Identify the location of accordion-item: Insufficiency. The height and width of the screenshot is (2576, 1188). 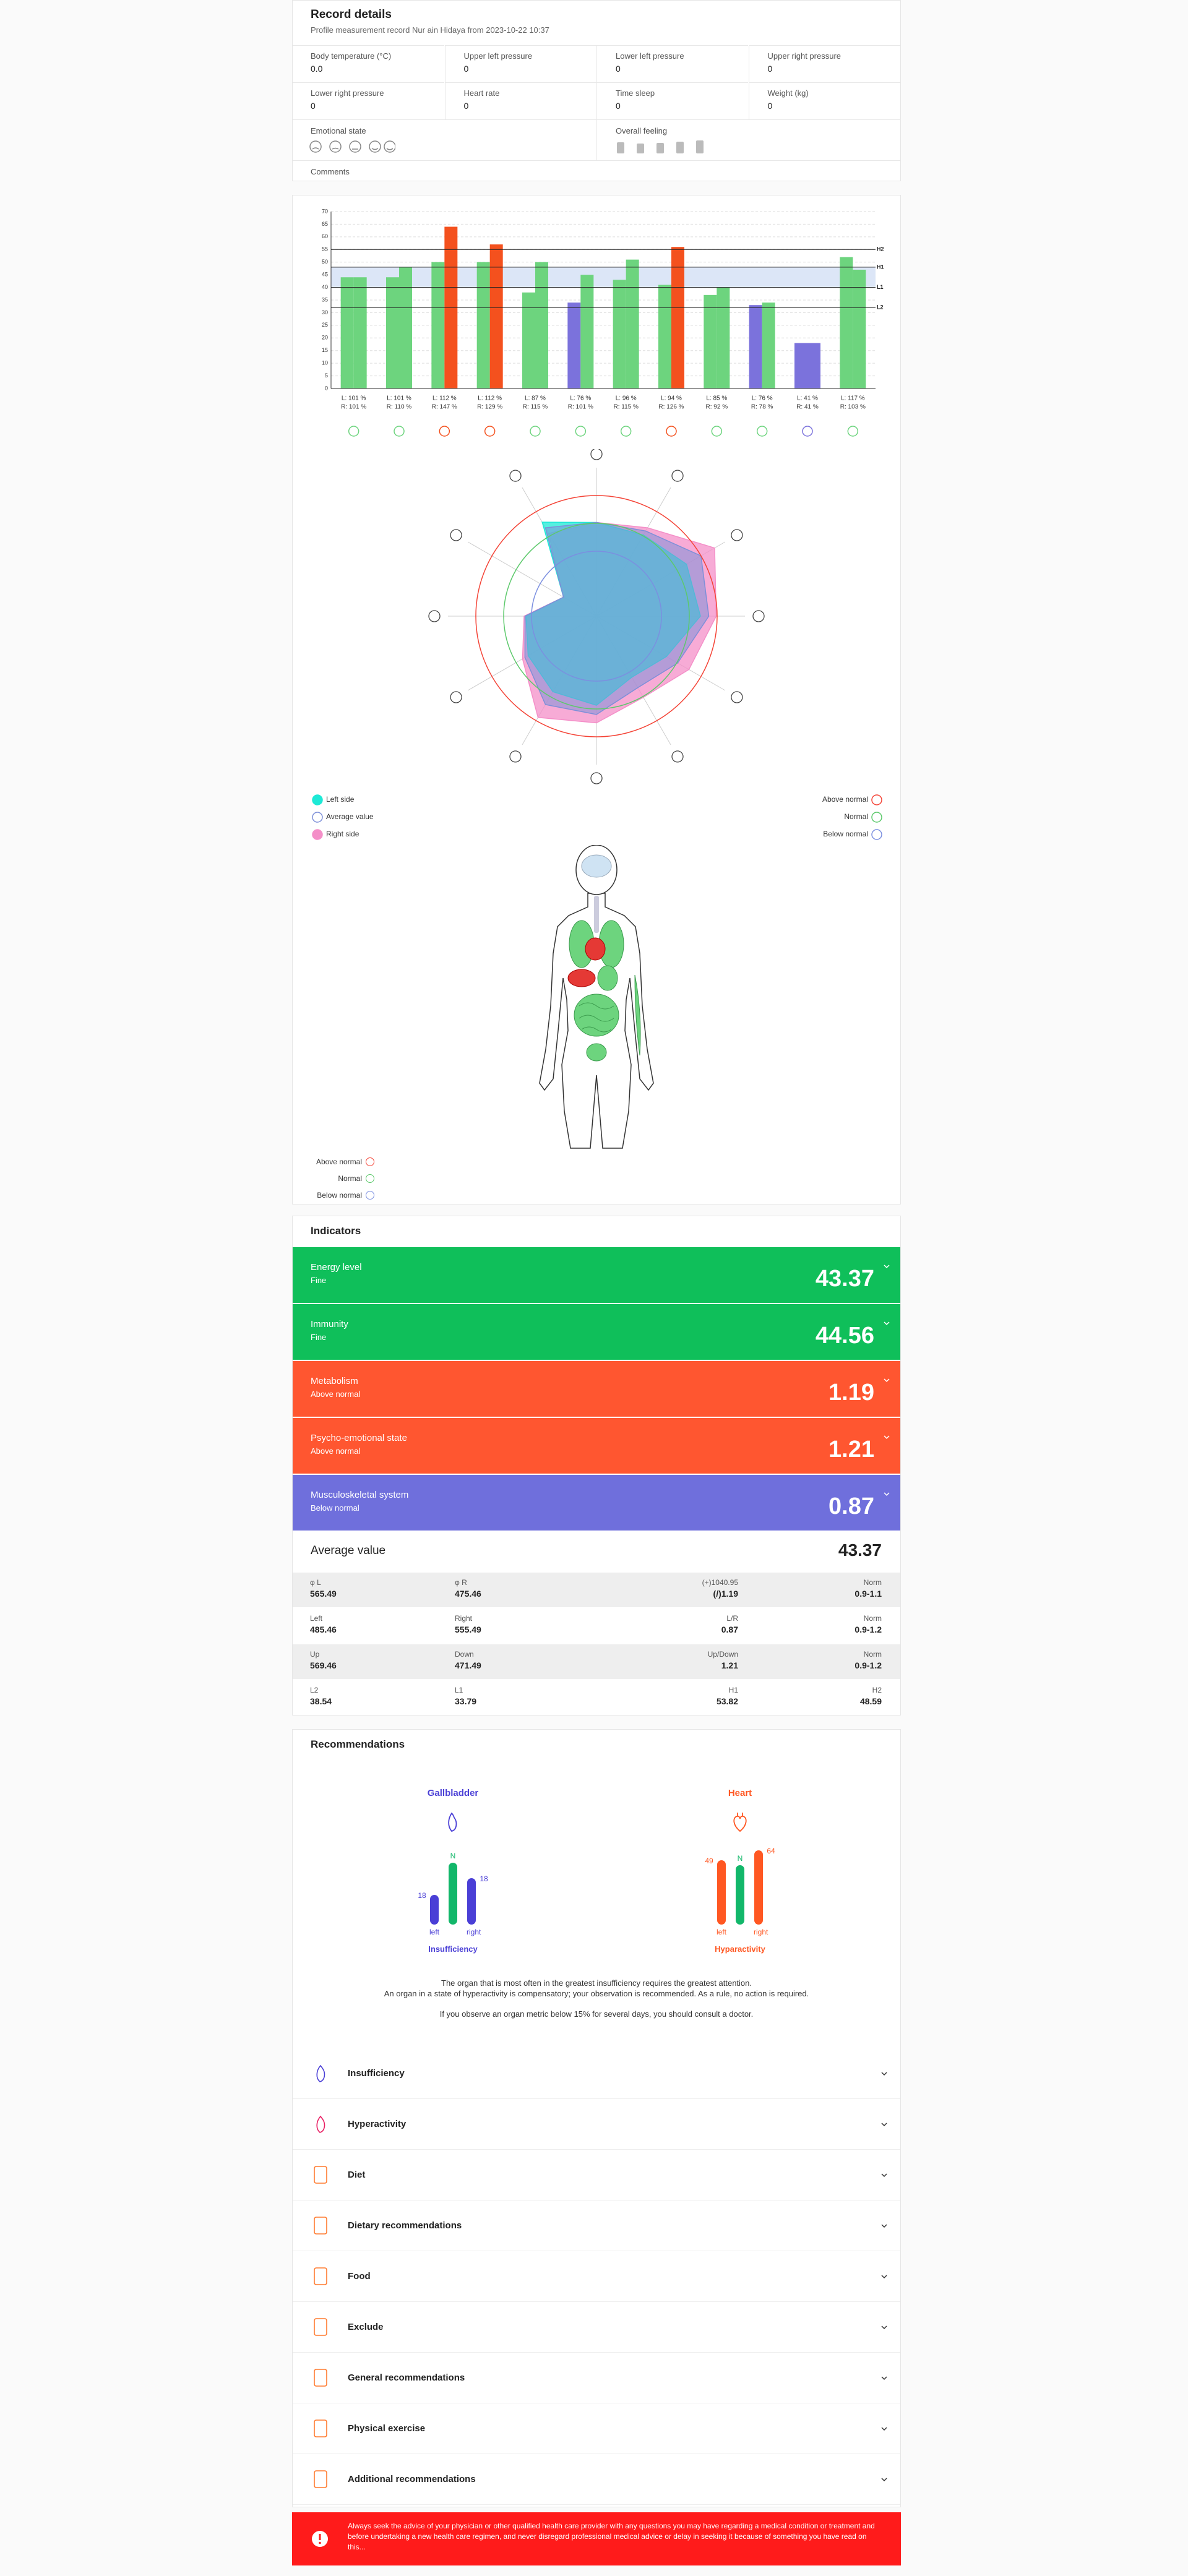
(596, 2073).